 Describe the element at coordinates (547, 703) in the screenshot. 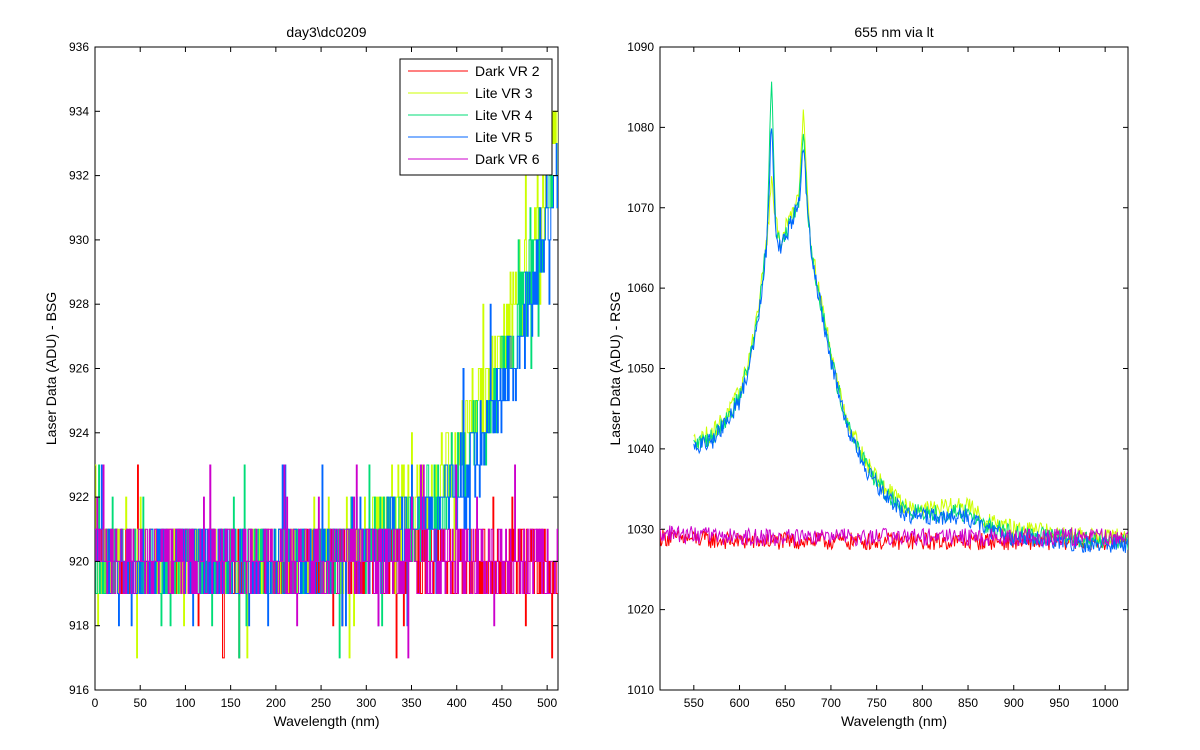

I see `x-tick-label: 500` at that location.